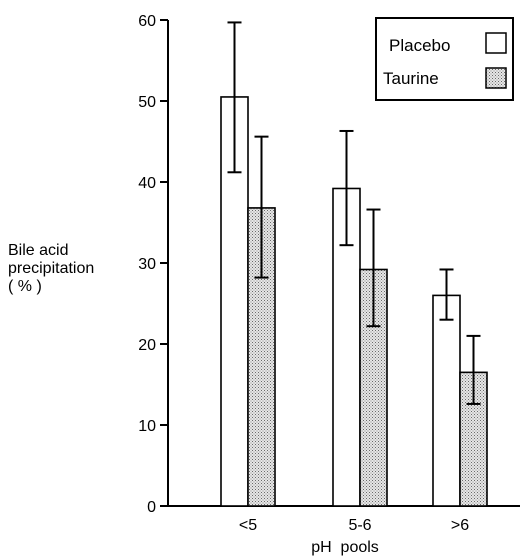 Image resolution: width=524 pixels, height=557 pixels. Describe the element at coordinates (444, 59) in the screenshot. I see `legend: Placebo Taurine` at that location.